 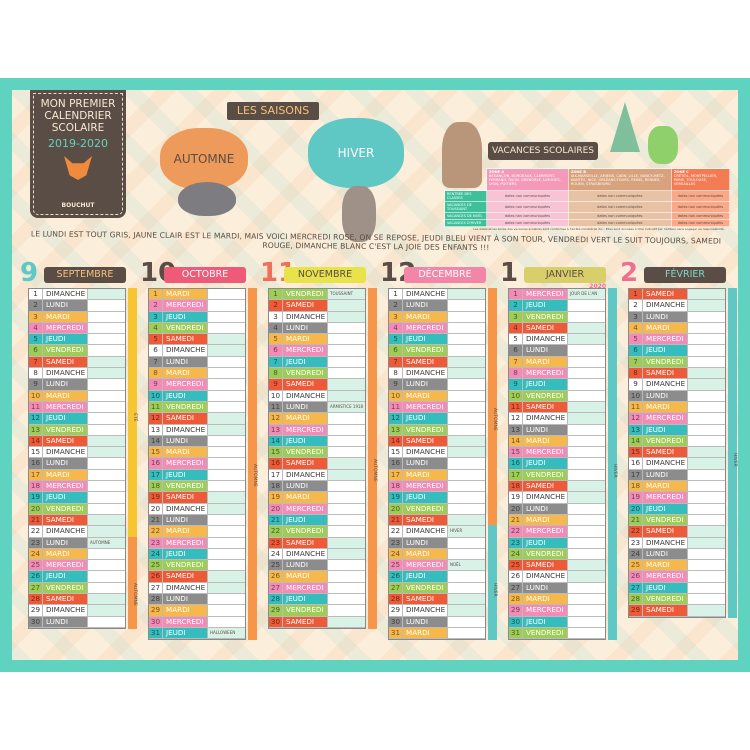 What do you see at coordinates (197, 328) in the screenshot?
I see `day-row: 4 VENDREDI` at bounding box center [197, 328].